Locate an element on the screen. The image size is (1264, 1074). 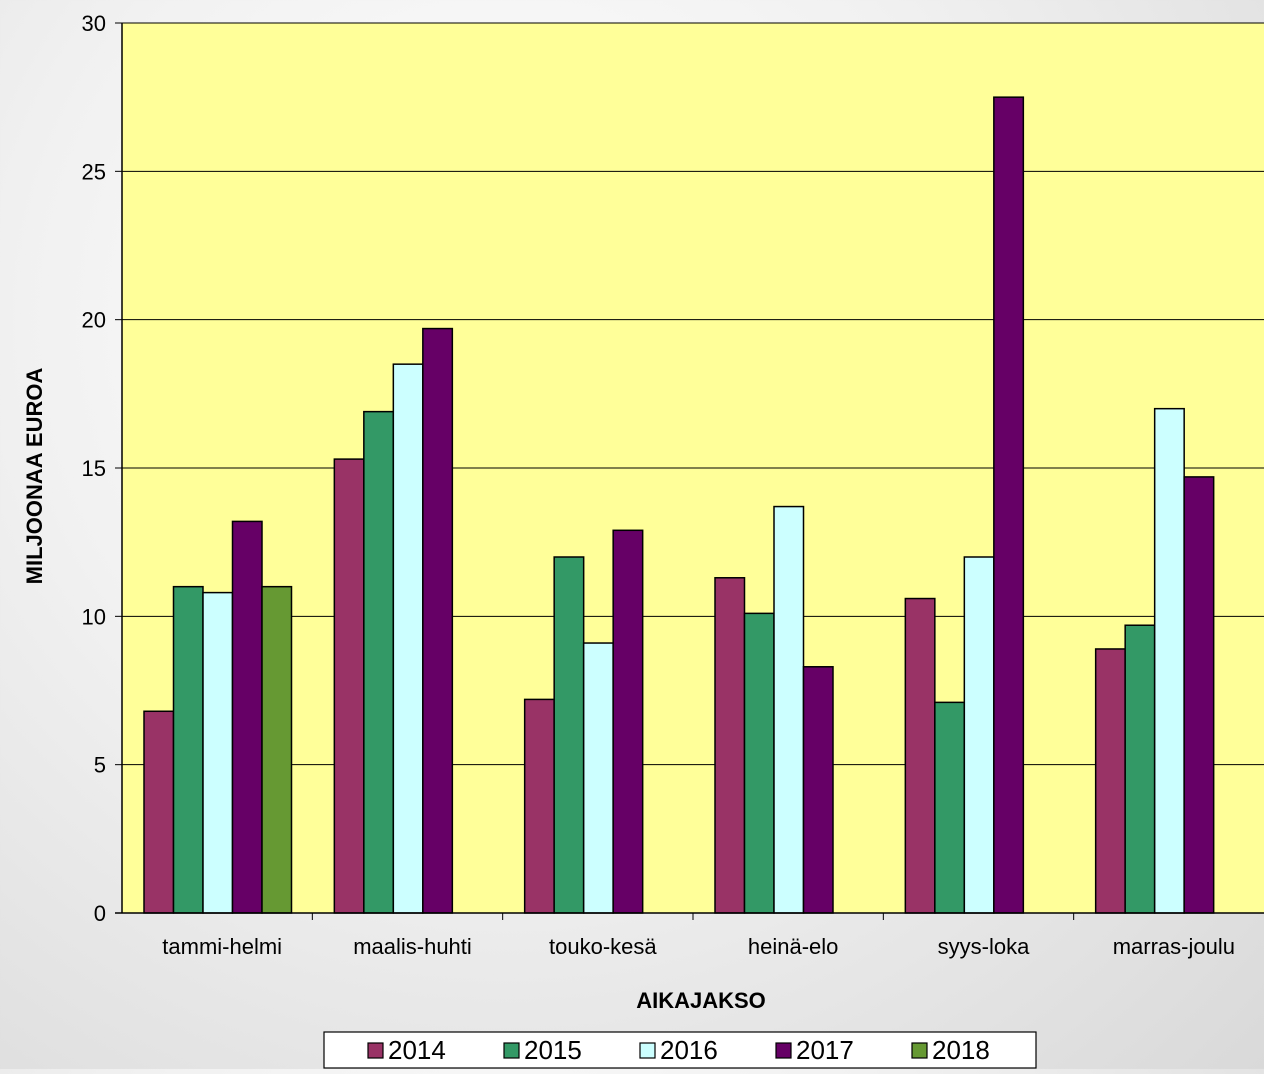
y-tick-label: 0 is located at coordinates (100, 913).